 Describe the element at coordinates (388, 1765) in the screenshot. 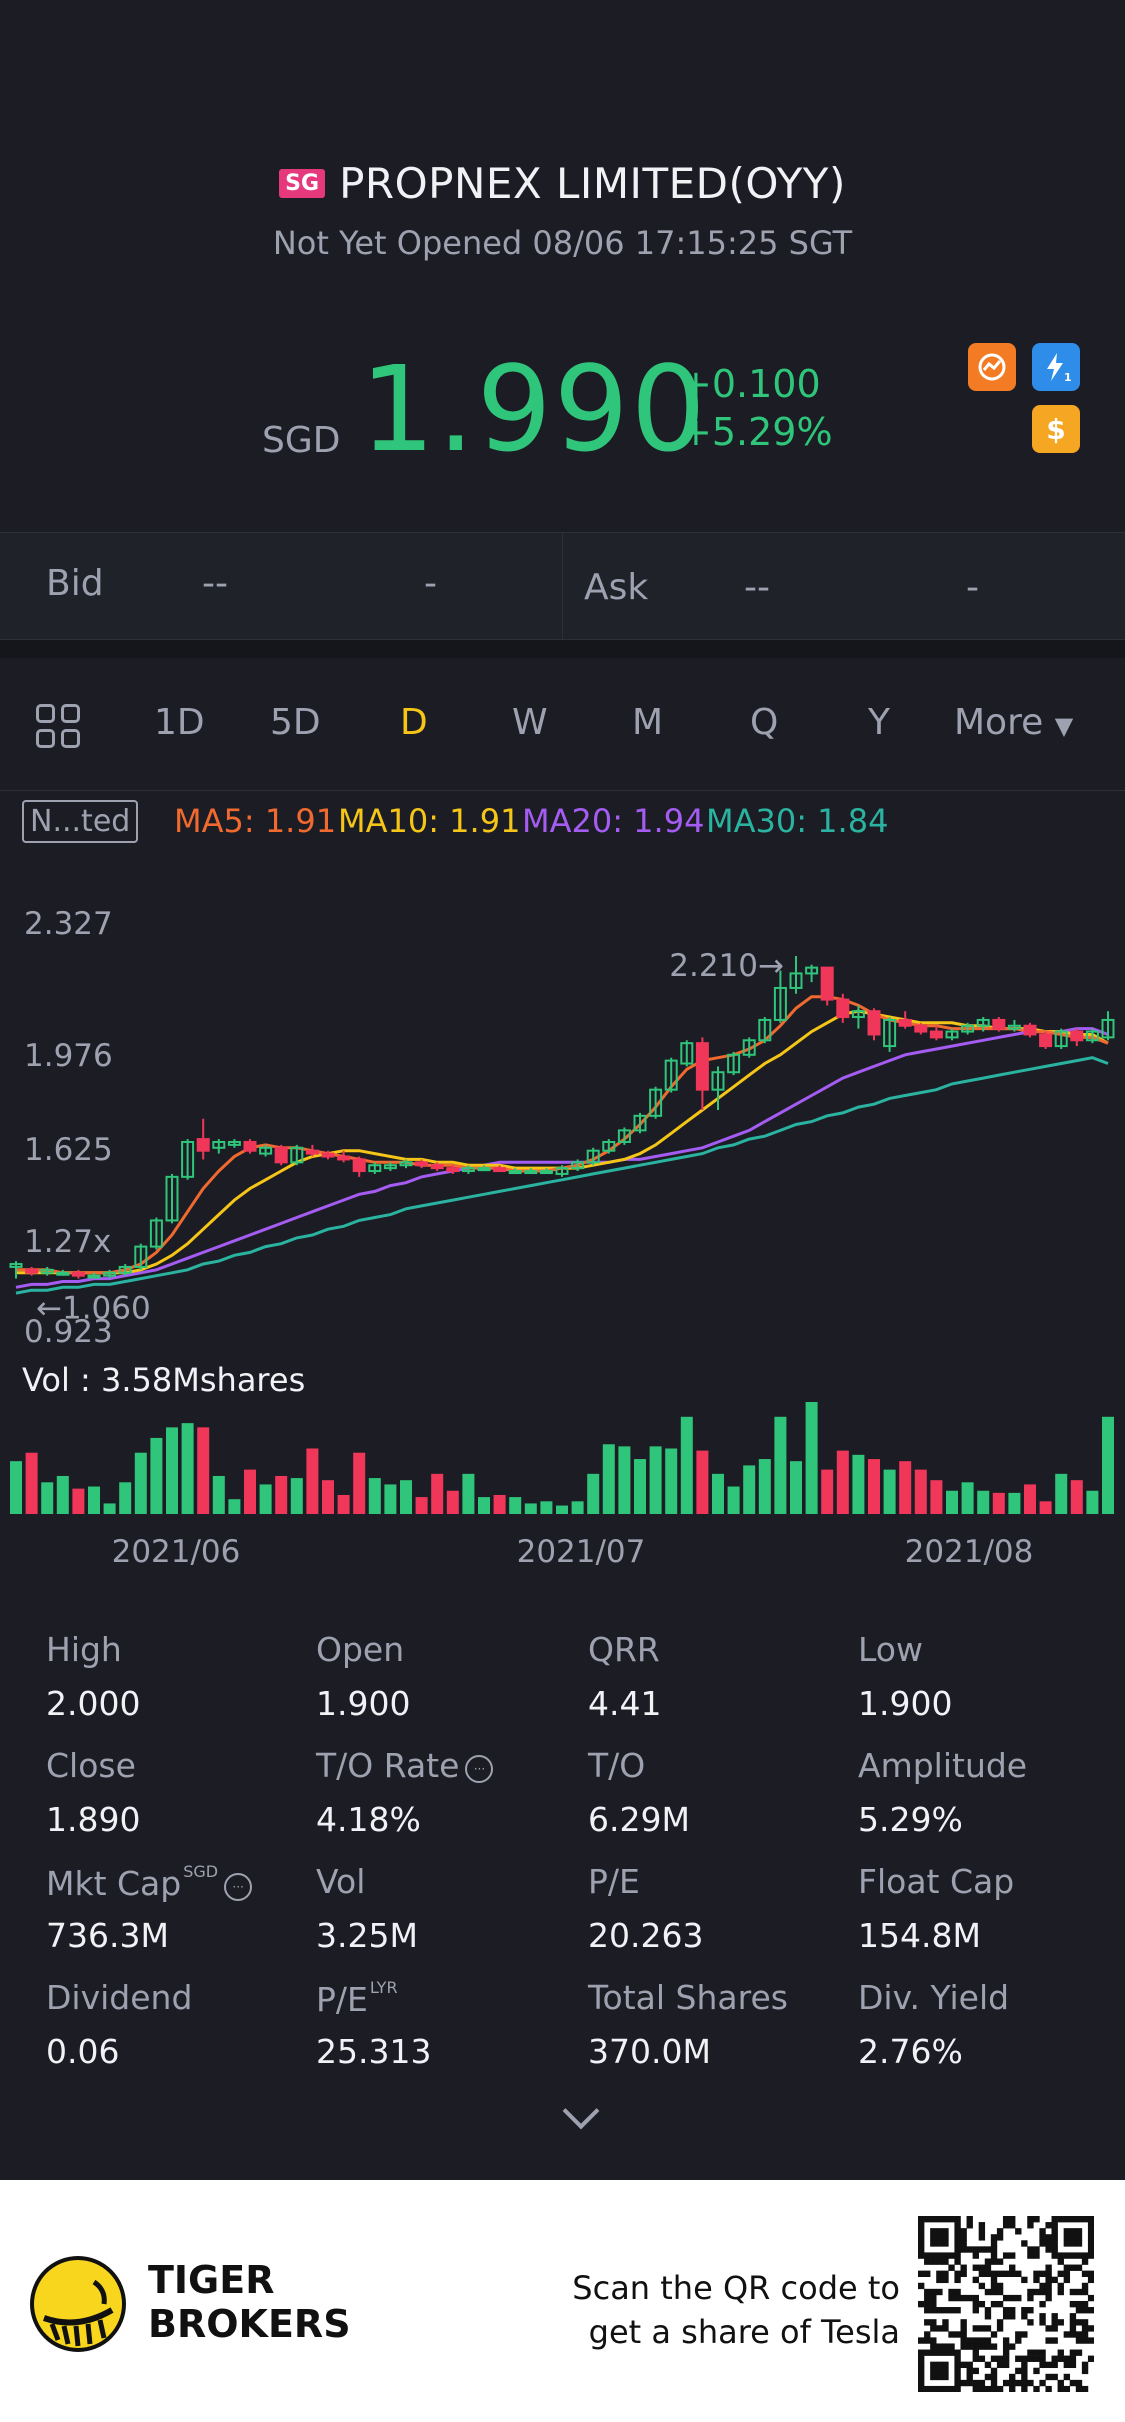

I see `stat-label-text: T/O Rate` at that location.